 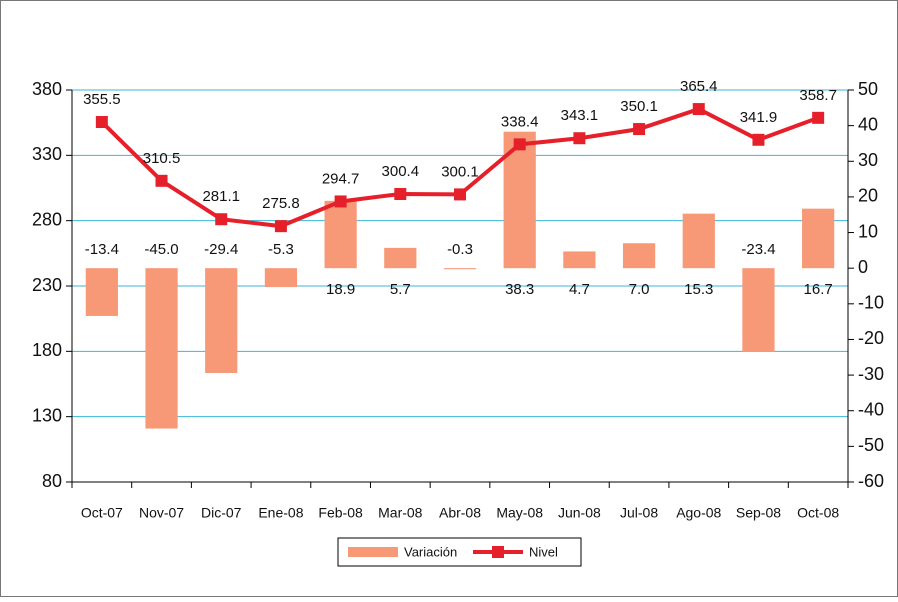 I want to click on y2-tick-label: 30, so click(x=868, y=160).